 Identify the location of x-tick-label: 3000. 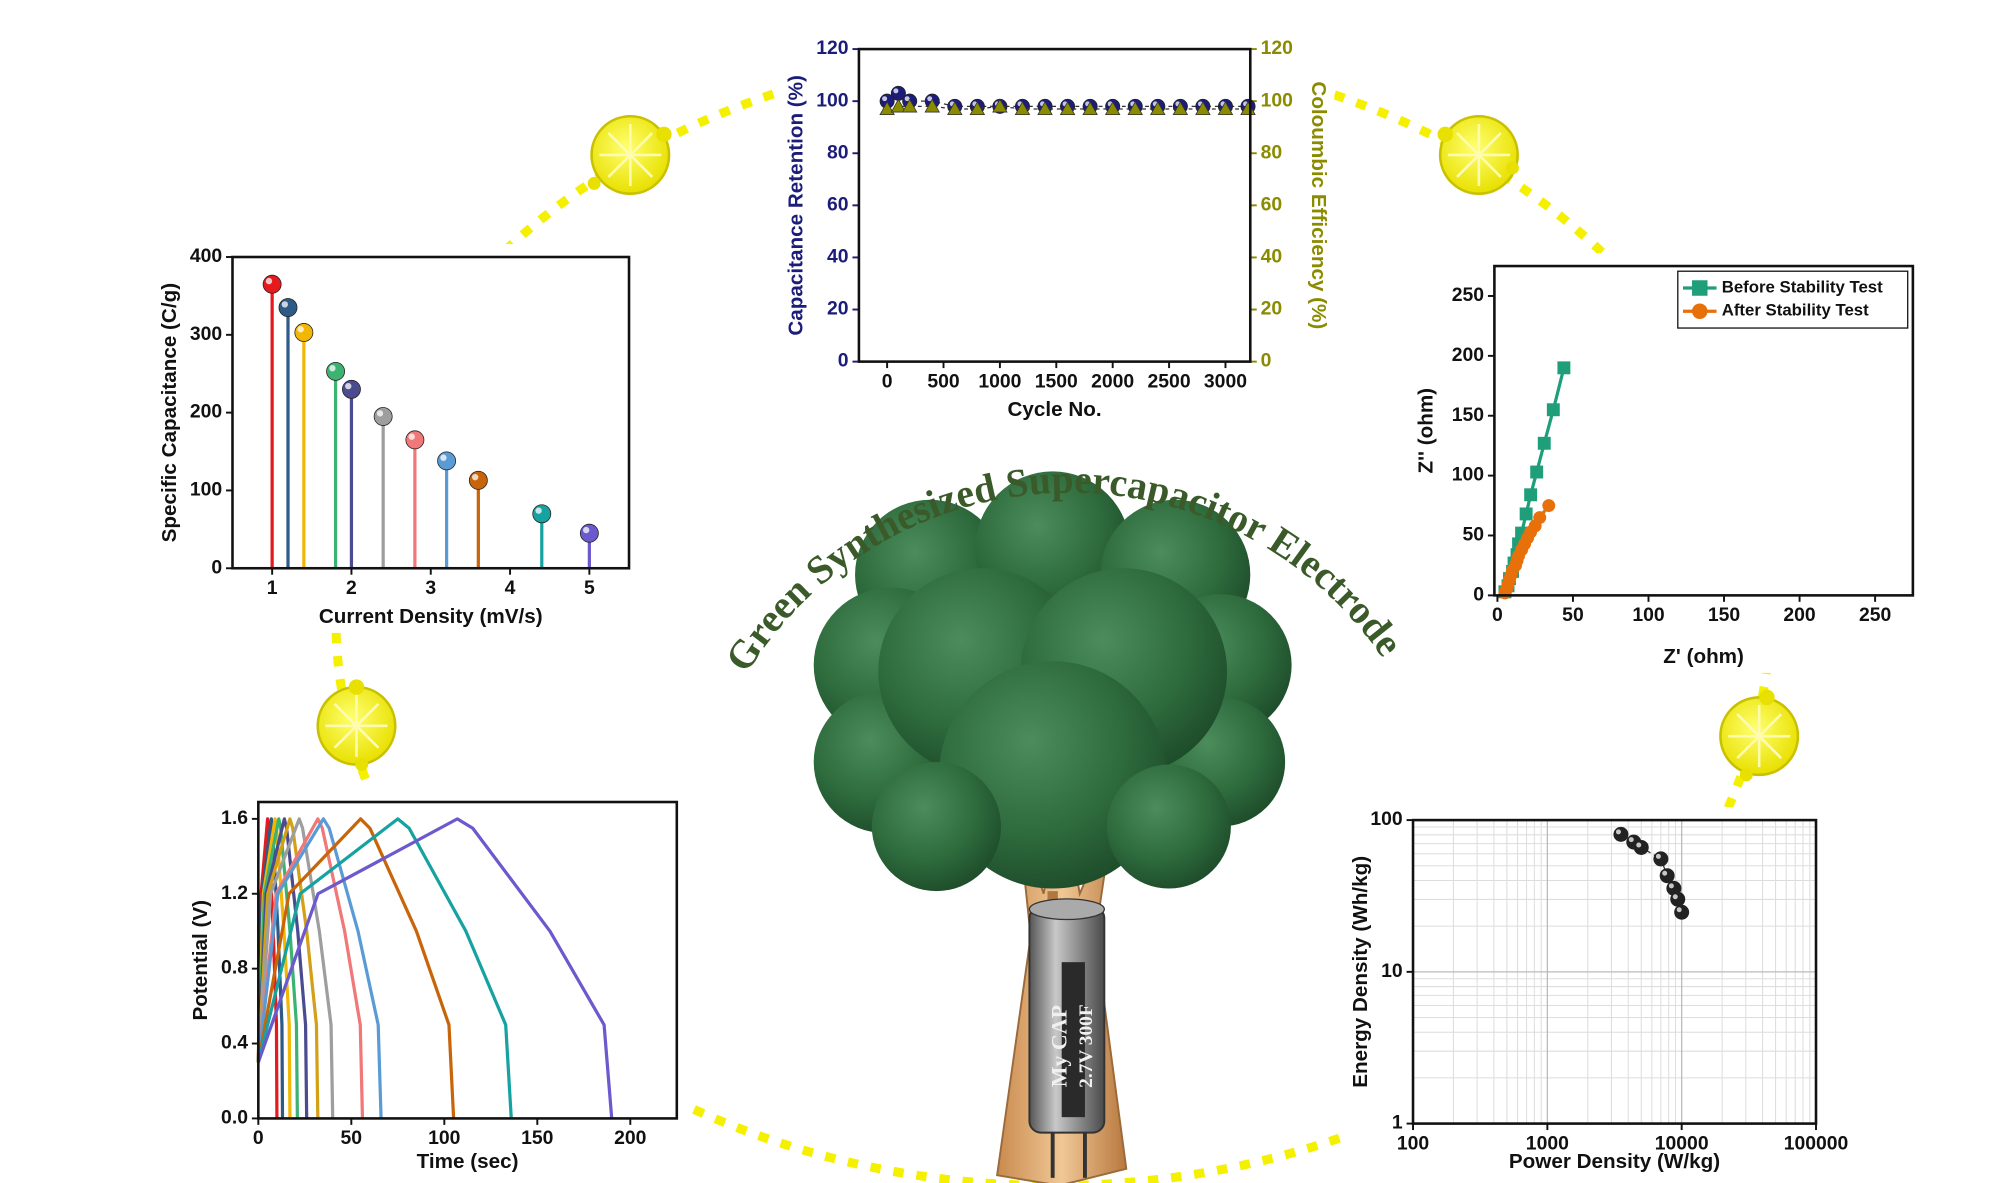
(1225, 381).